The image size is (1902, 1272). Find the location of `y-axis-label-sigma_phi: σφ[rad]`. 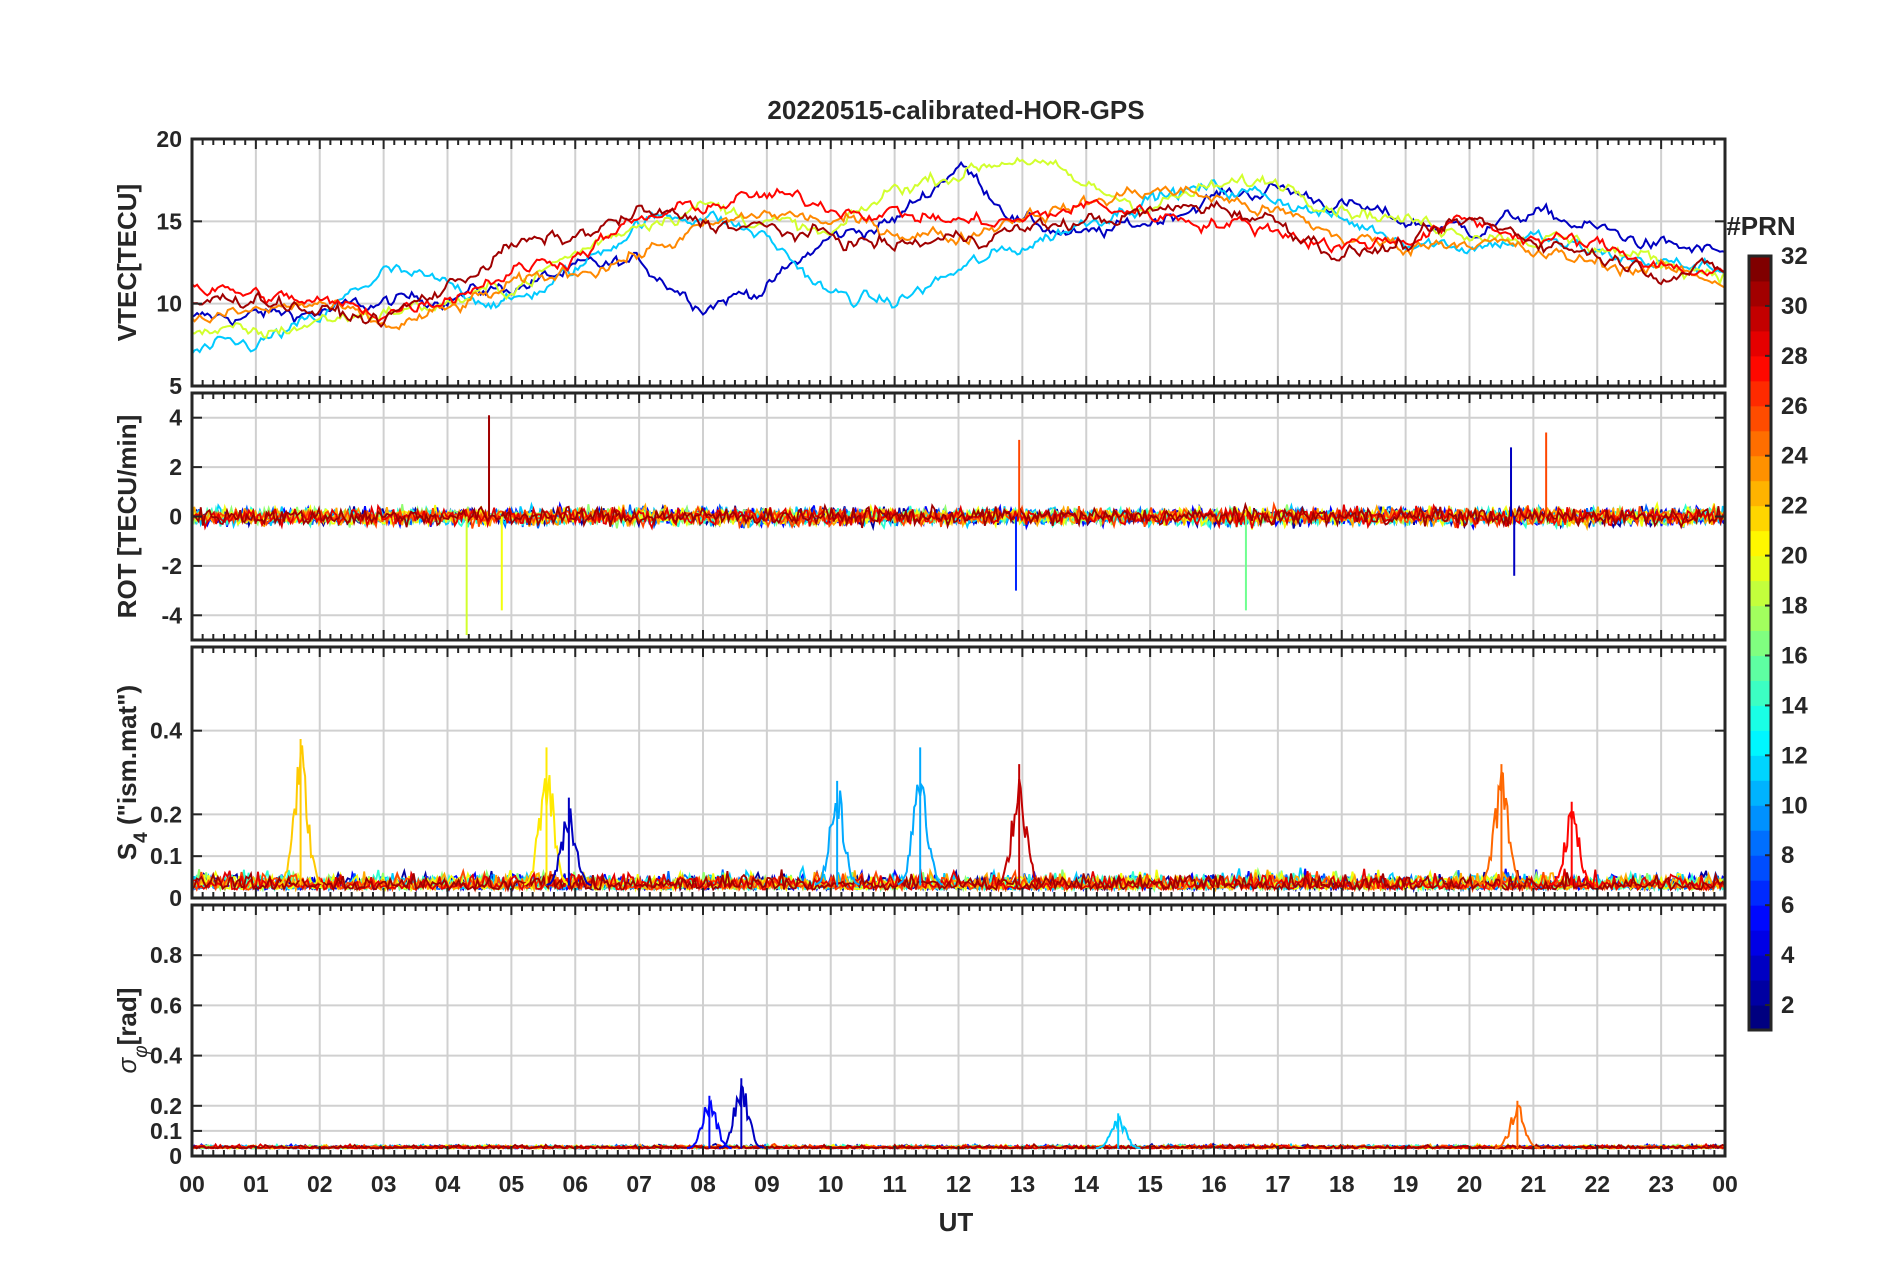

y-axis-label-sigma_phi: σφ[rad] is located at coordinates (132, 1031).